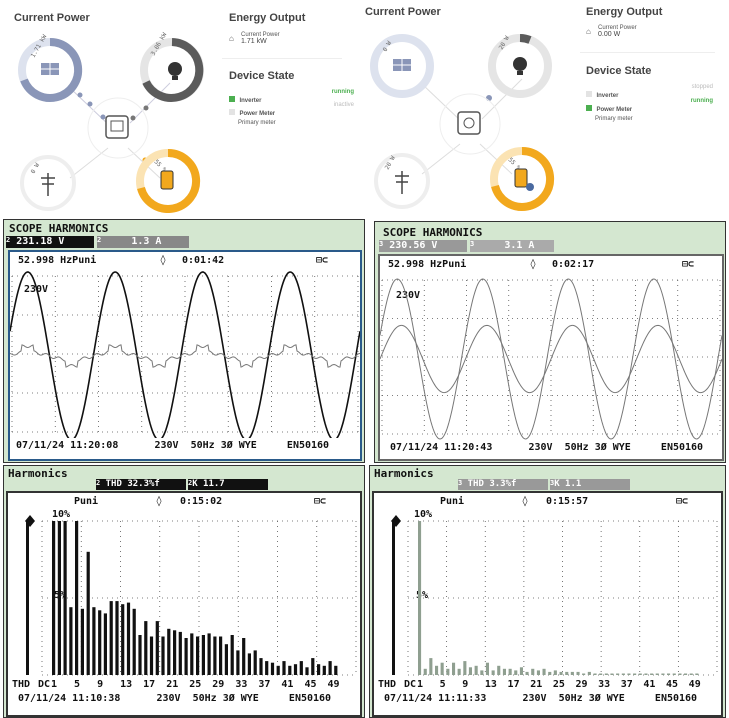 Image resolution: width=729 pixels, height=718 pixels. I want to click on x-tick-label: 45, so click(672, 684).